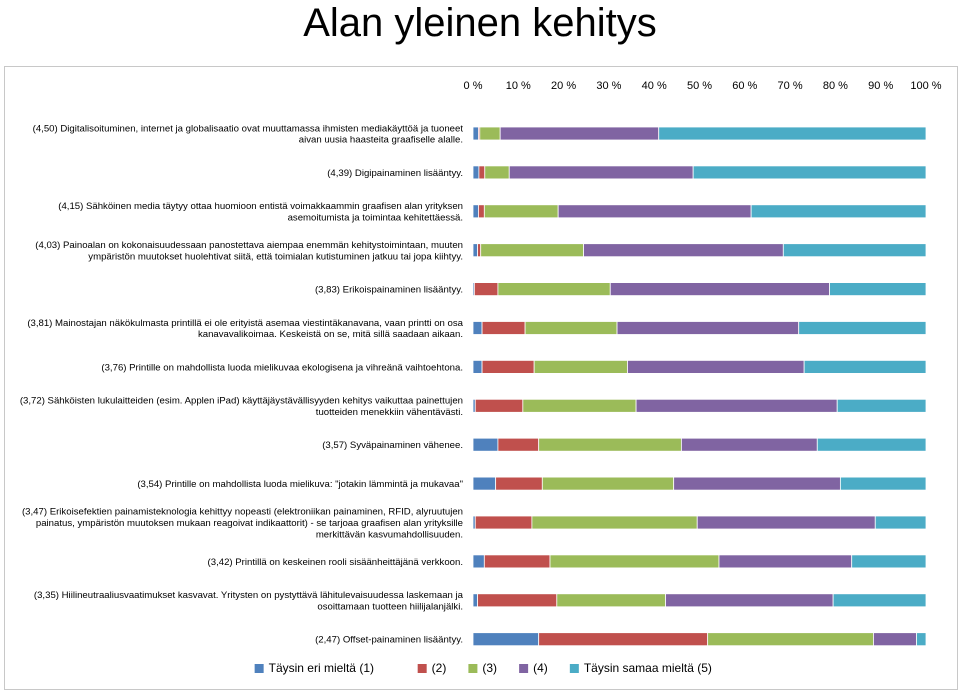 The width and height of the screenshot is (960, 693). Describe the element at coordinates (648, 668) in the screenshot. I see `legend-label: Täysin samaa mieltä (5)` at that location.